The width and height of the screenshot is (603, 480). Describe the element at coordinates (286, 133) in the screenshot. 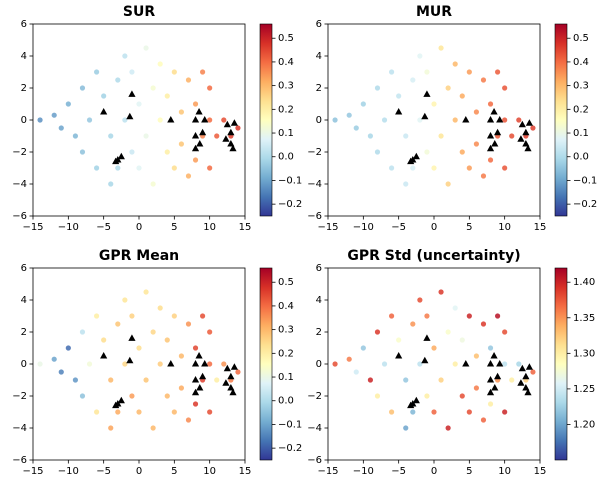

I see `colorbar-tick-label: 0.1` at that location.